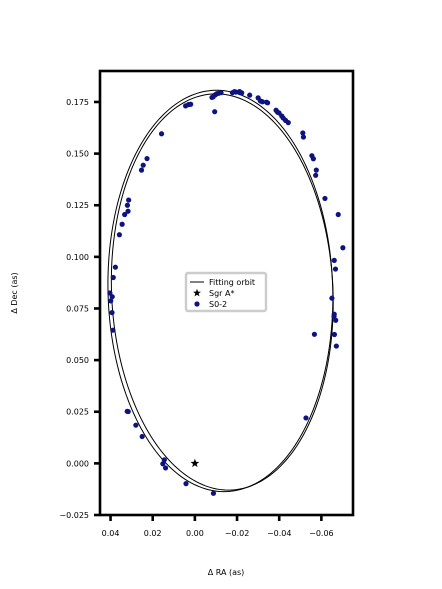  Describe the element at coordinates (218, 304) in the screenshot. I see `legend-label: S0-2` at that location.